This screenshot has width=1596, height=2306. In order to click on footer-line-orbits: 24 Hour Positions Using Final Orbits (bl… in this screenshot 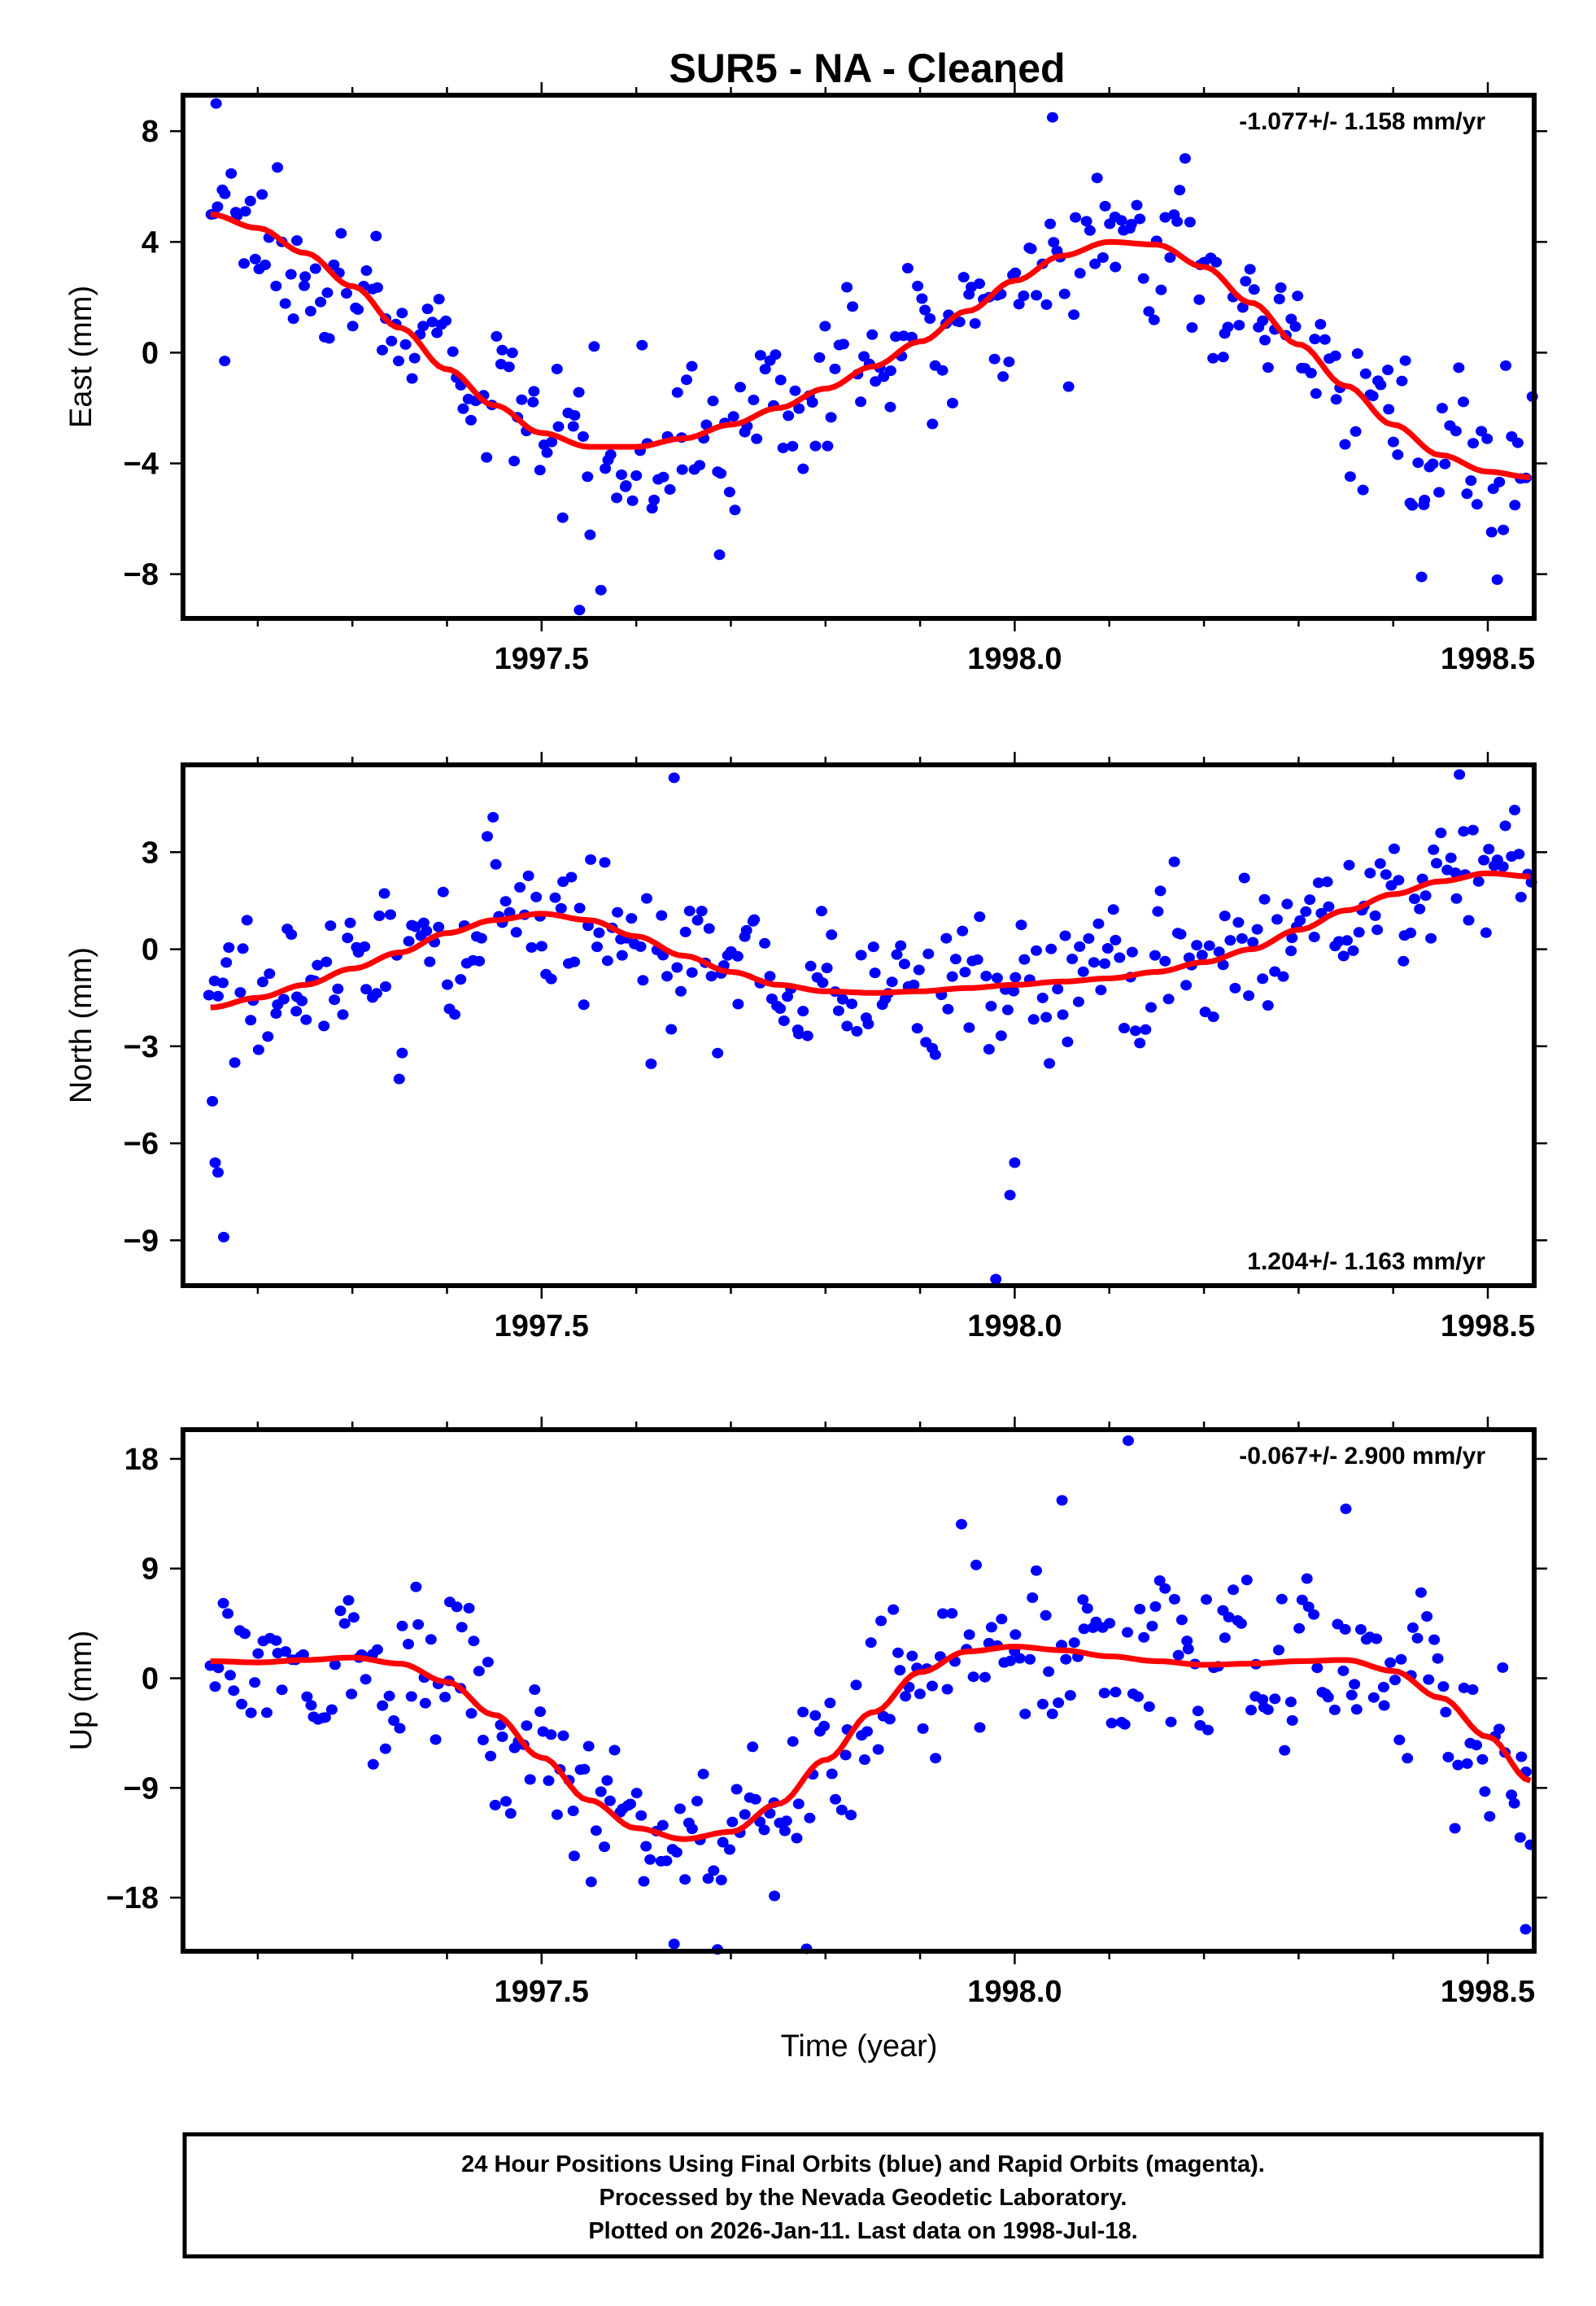, I will do `click(863, 2164)`.